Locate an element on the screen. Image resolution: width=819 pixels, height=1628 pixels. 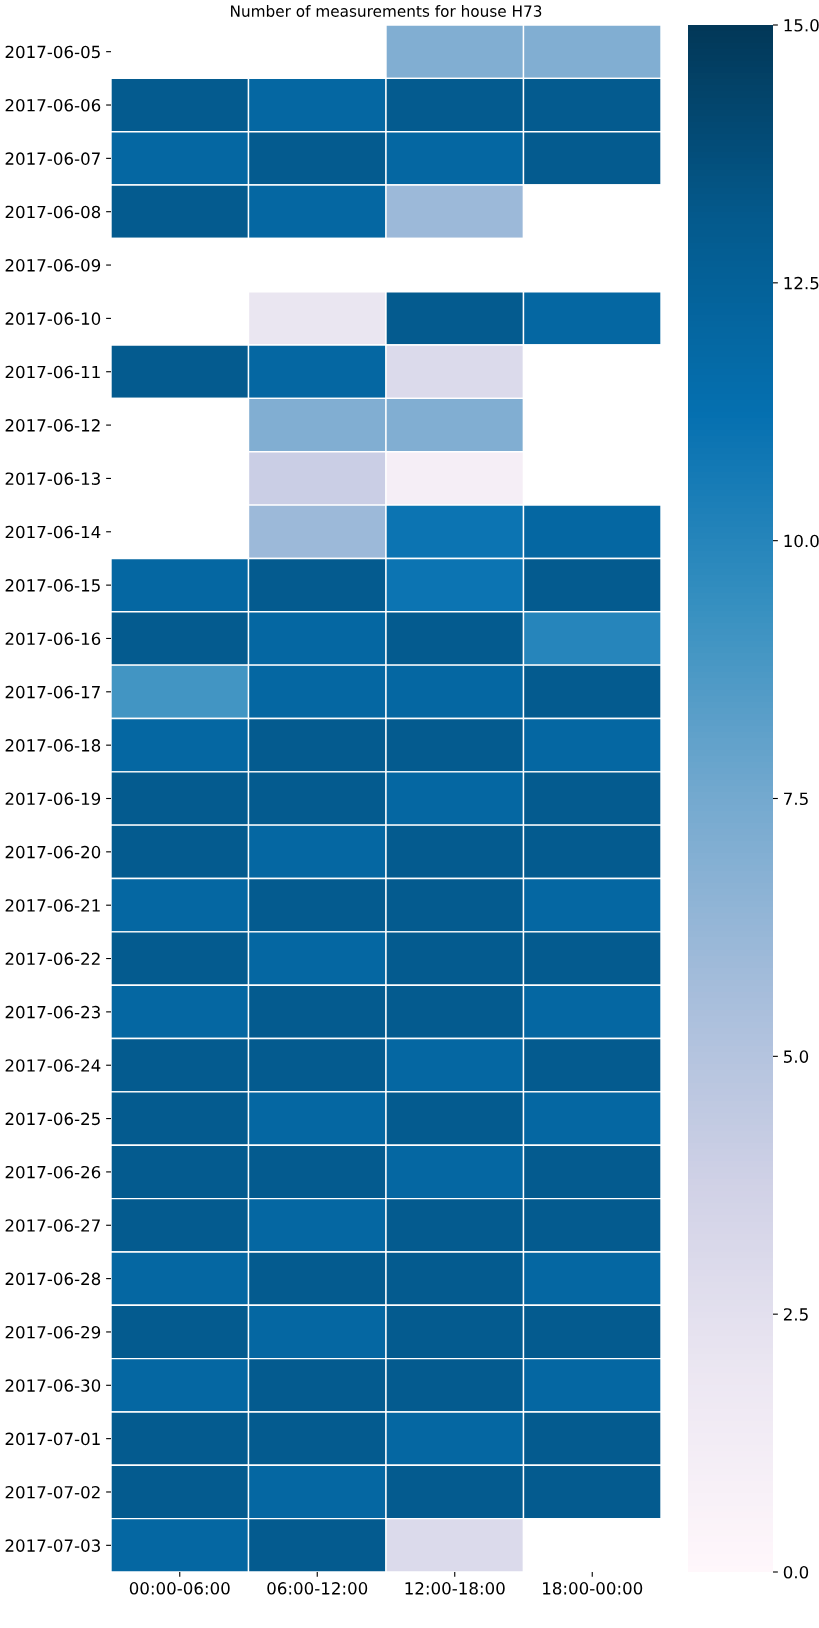
y-tick-label: 2017-06-28 is located at coordinates (53, 1279).